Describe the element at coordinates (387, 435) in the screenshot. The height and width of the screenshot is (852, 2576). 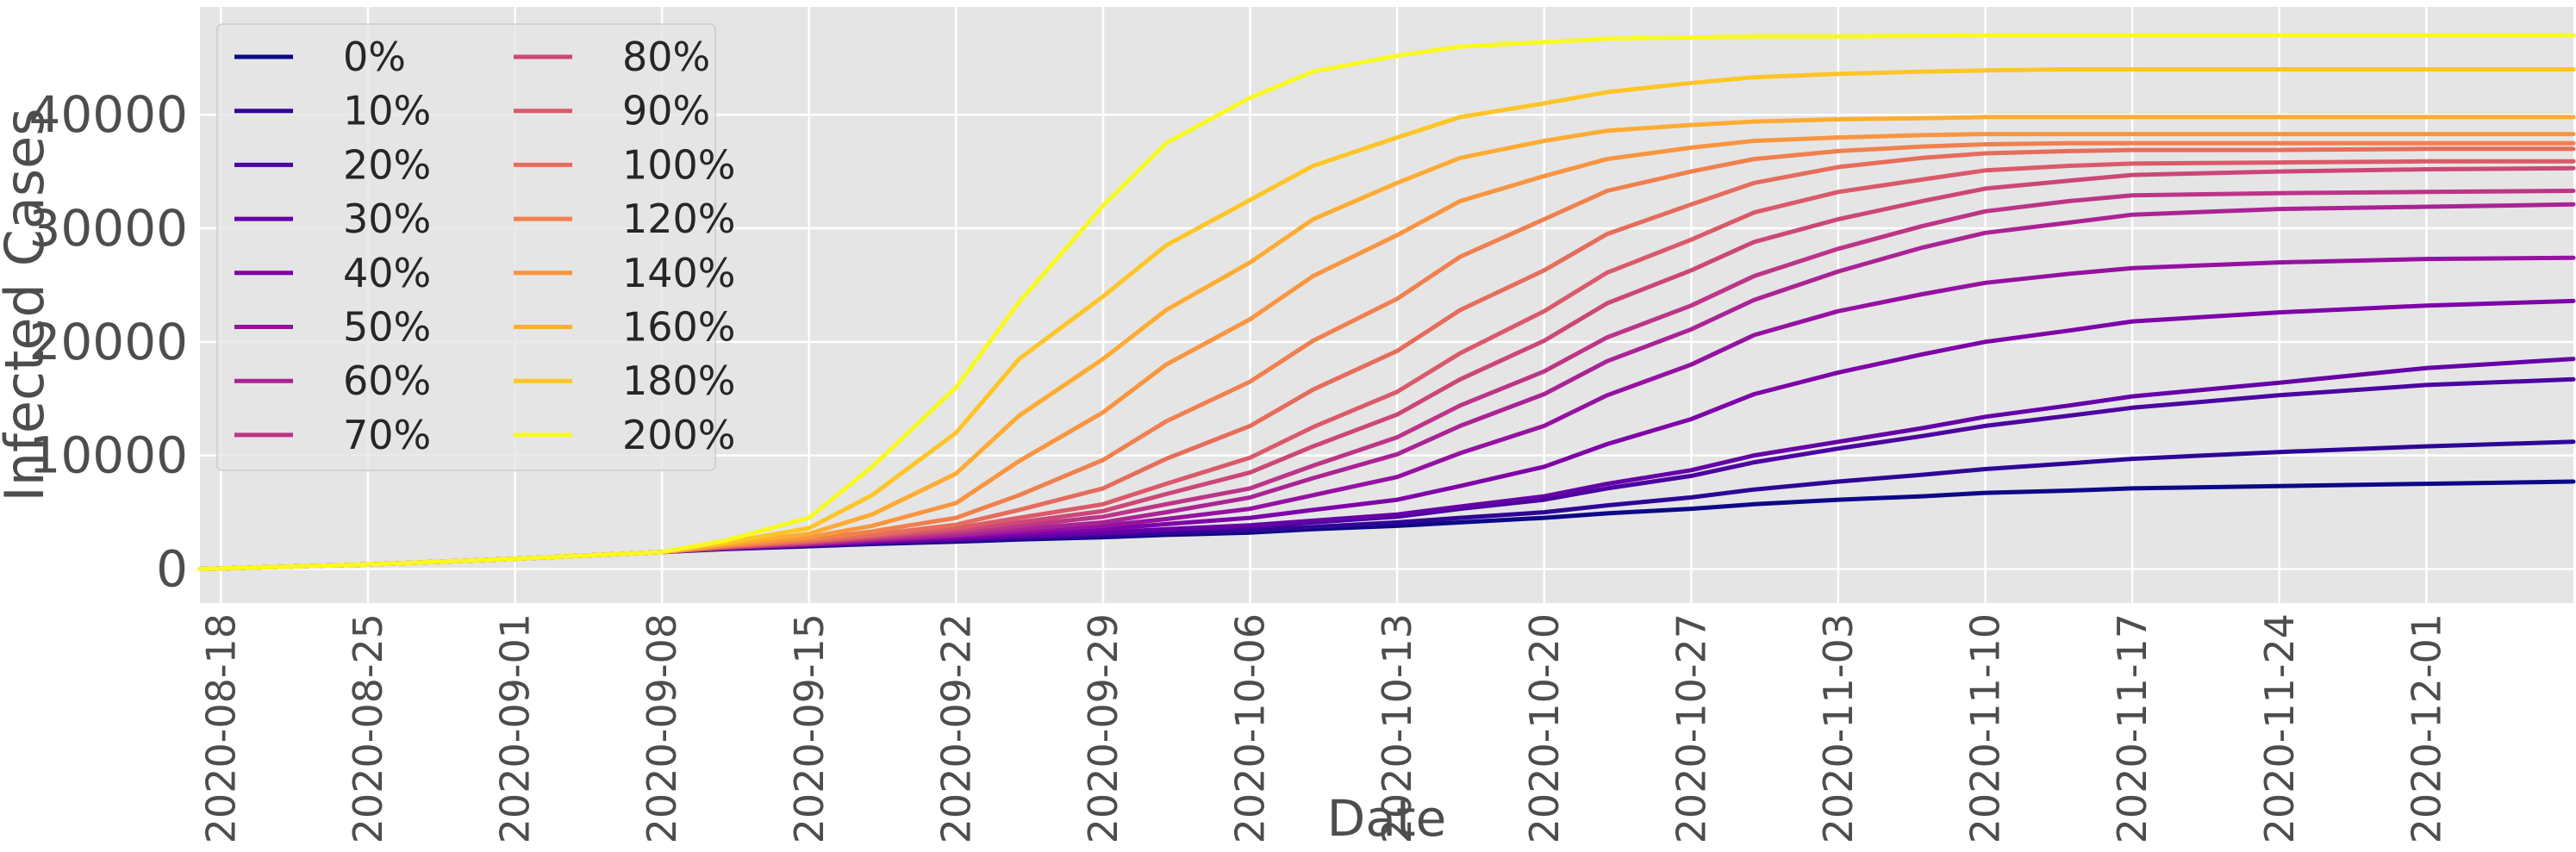
I see `legend-label: 70%` at that location.